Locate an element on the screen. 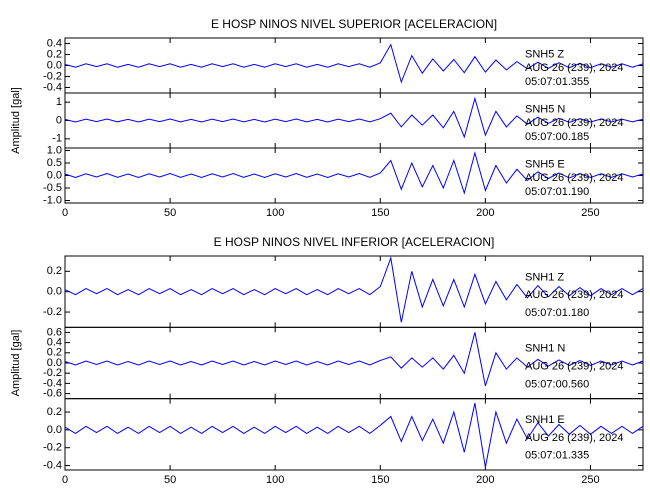  station-label: SNH1 E is located at coordinates (545, 420).